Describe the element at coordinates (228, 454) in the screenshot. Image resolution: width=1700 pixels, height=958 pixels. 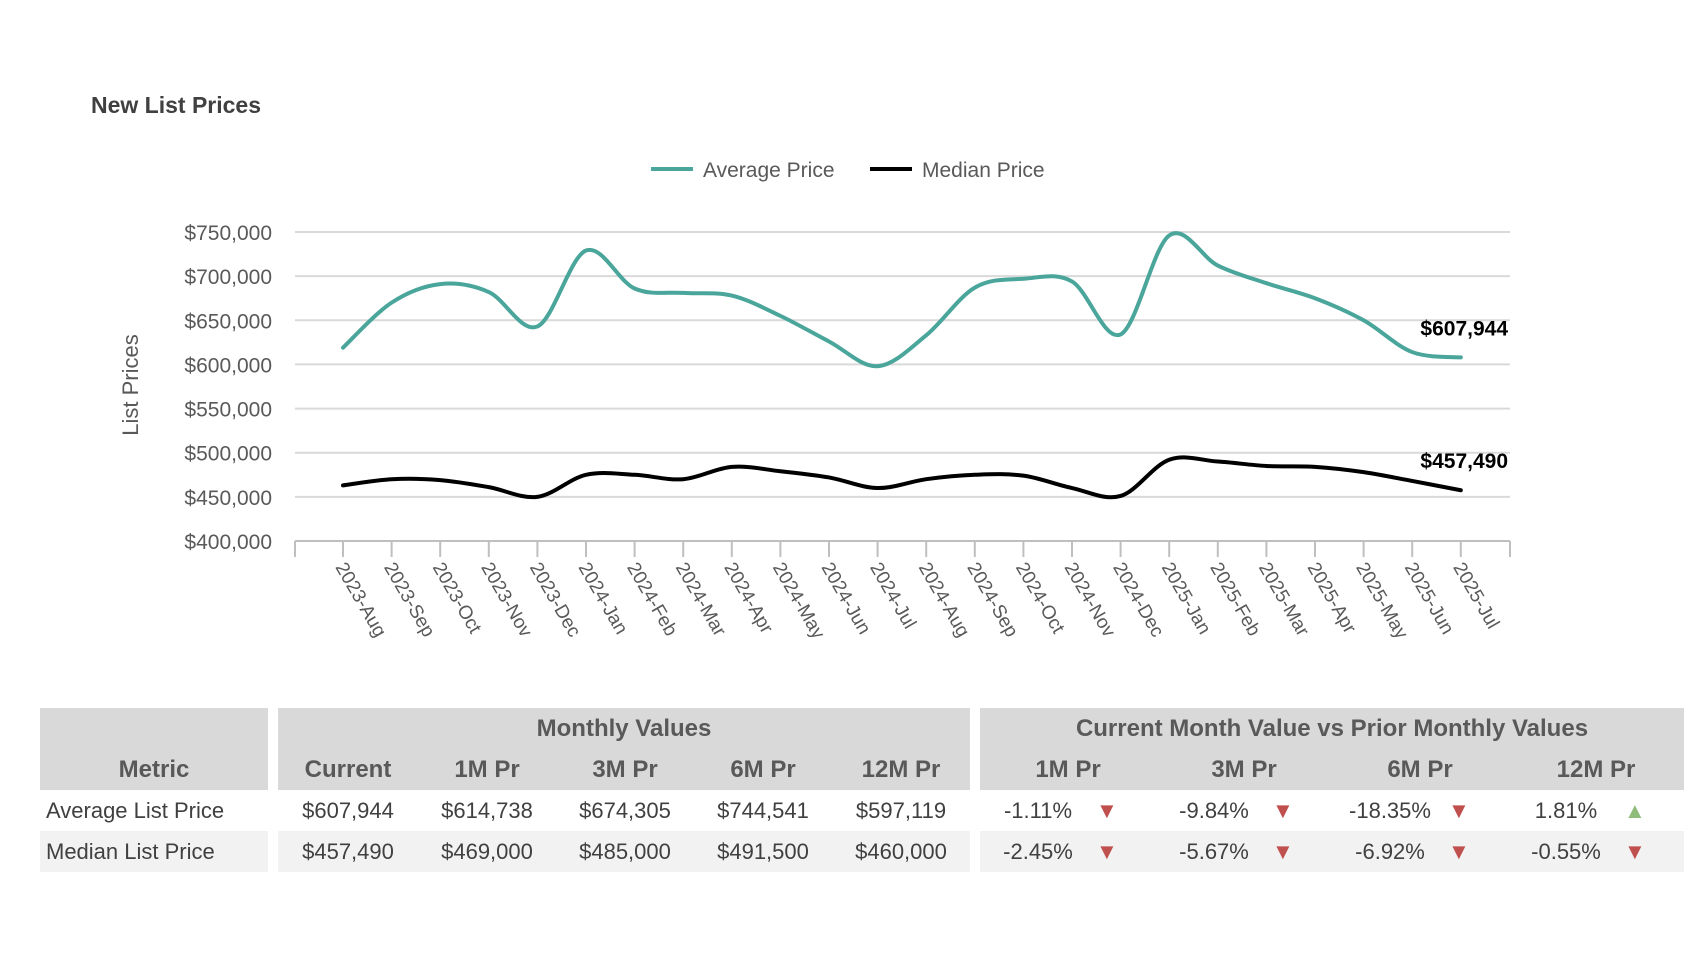
I see `y-tick-label: $500,000` at that location.